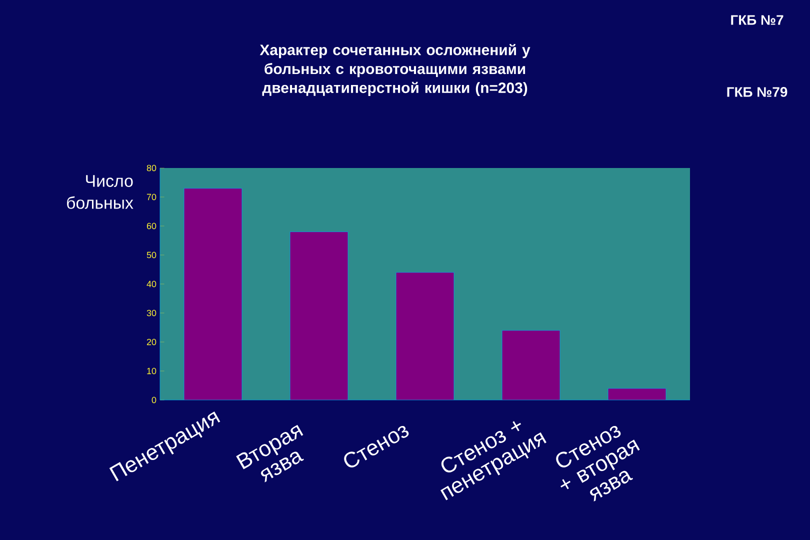  I want to click on text: ГКБ №7, so click(757, 20).